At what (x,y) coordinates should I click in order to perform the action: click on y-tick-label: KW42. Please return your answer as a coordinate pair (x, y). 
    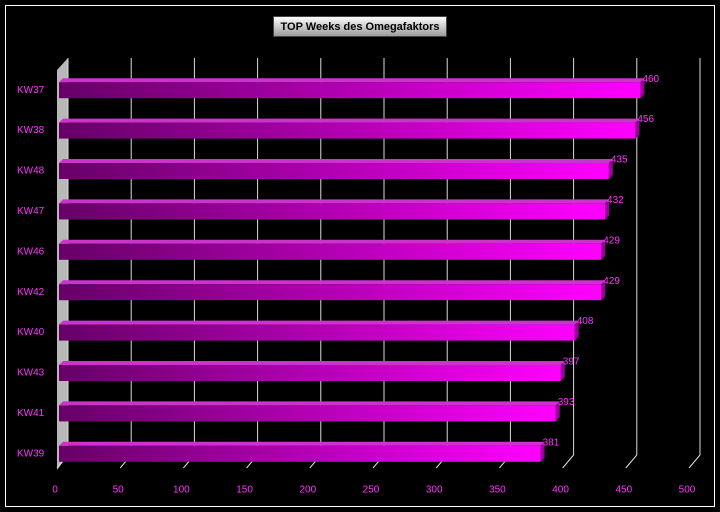
    Looking at the image, I should click on (31, 292).